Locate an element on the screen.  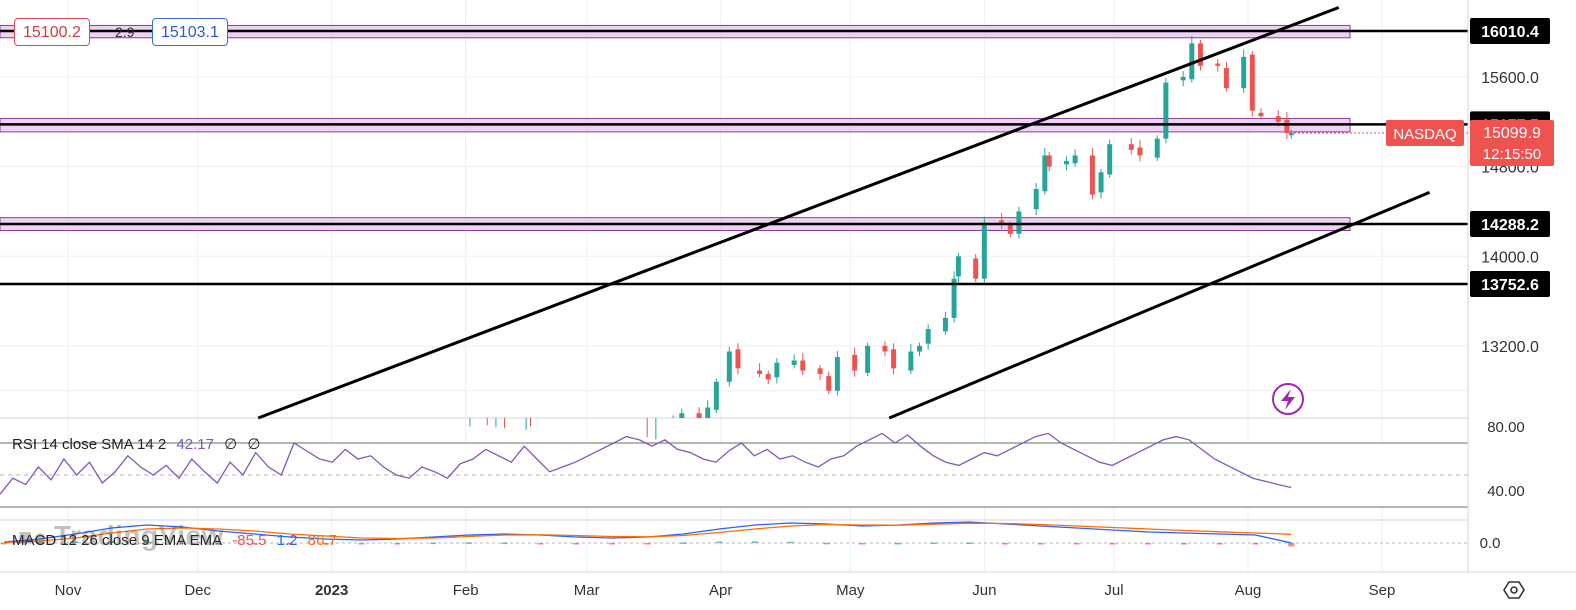
time-axis-label: Sep is located at coordinates (1382, 590).